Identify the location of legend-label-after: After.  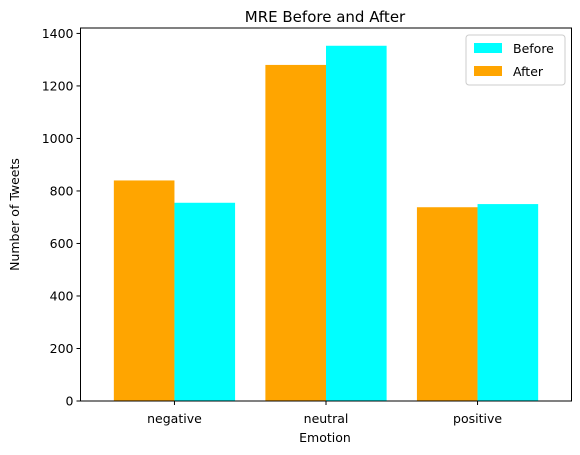
(528, 71).